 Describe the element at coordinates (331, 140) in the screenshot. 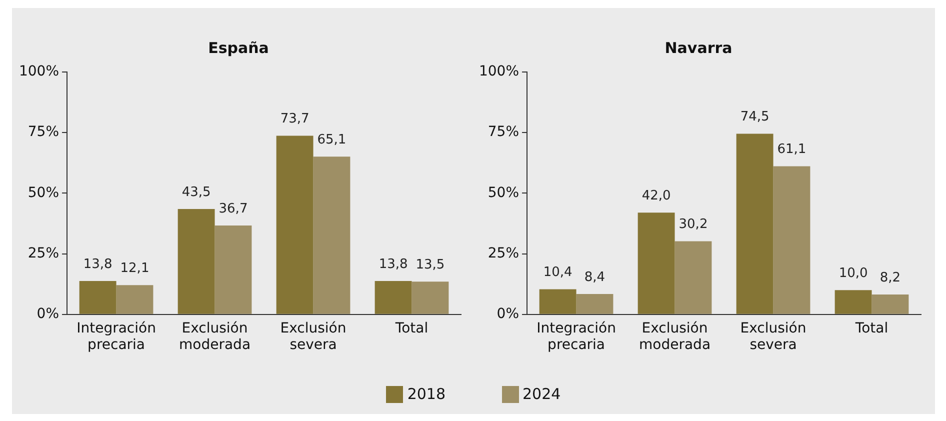

I see `data-label: 65,1` at that location.